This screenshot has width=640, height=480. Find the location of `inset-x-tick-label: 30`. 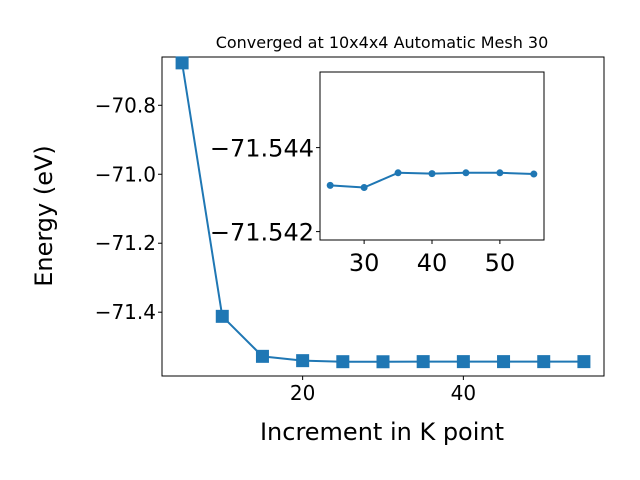

inset-x-tick-label: 30 is located at coordinates (364, 263).